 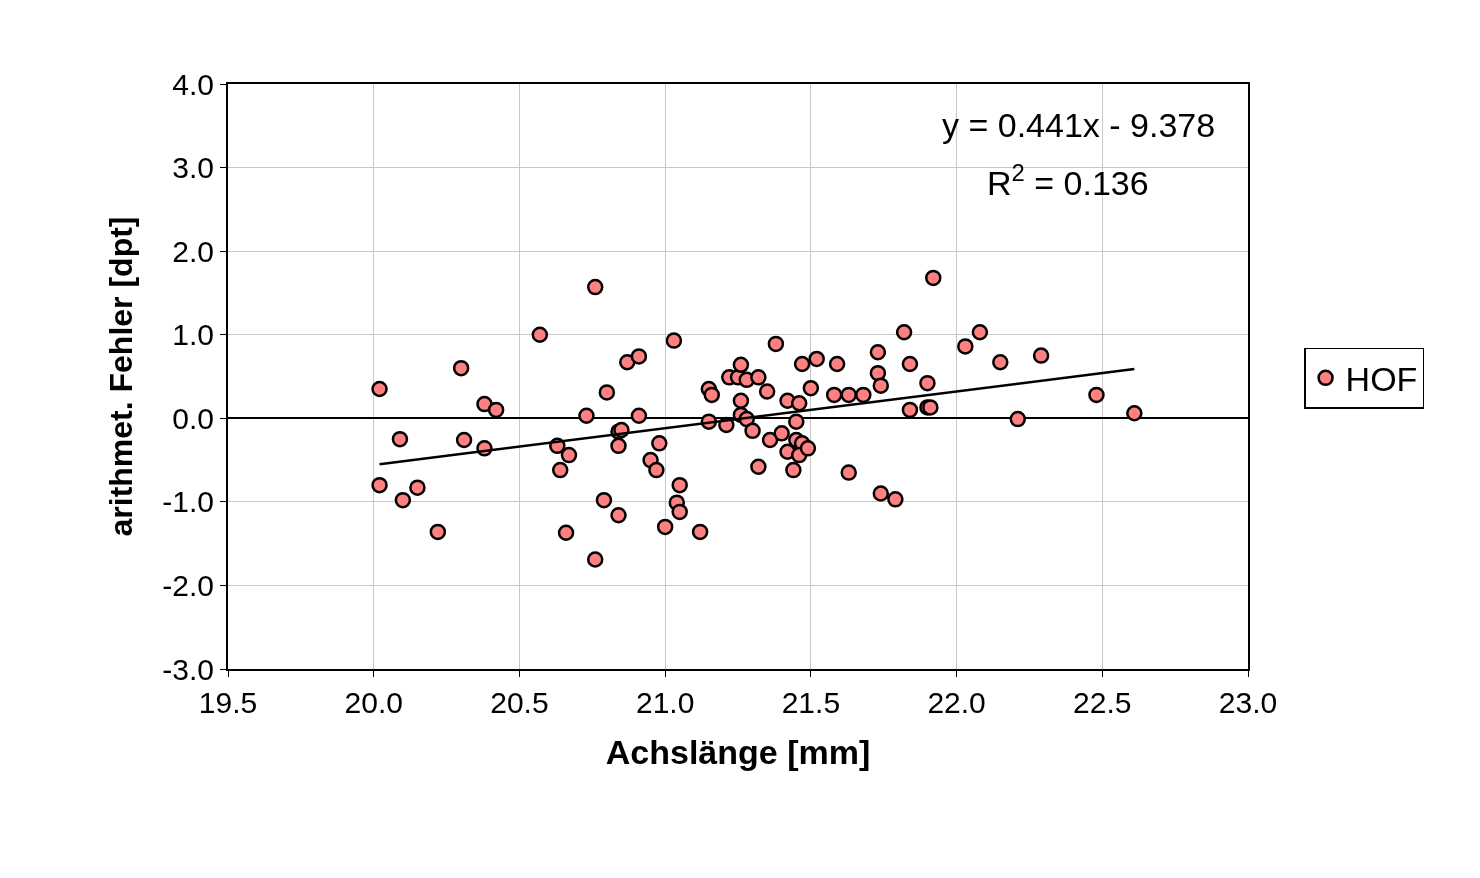 What do you see at coordinates (373, 702) in the screenshot?
I see `x-tick-label: 20.0` at bounding box center [373, 702].